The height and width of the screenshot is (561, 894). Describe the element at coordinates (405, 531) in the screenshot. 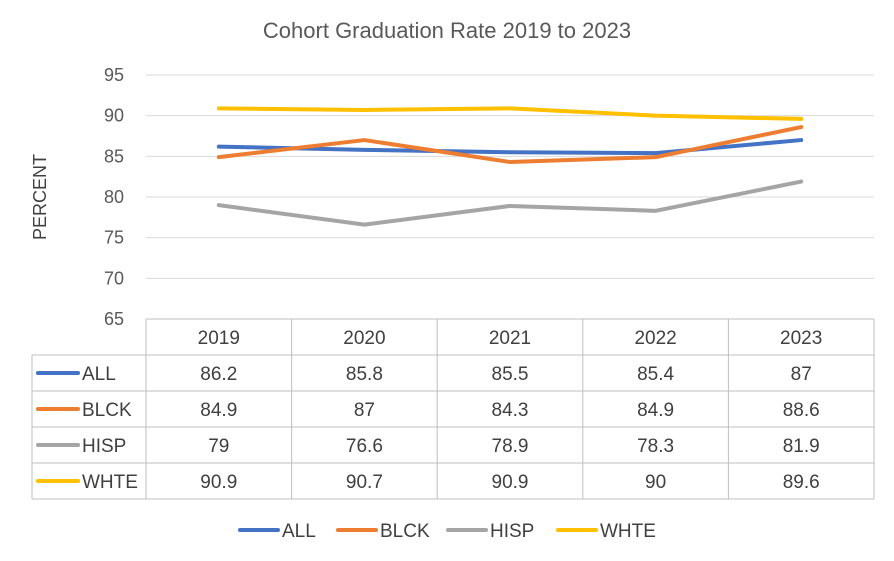

I see `legend-label: BLCK` at that location.